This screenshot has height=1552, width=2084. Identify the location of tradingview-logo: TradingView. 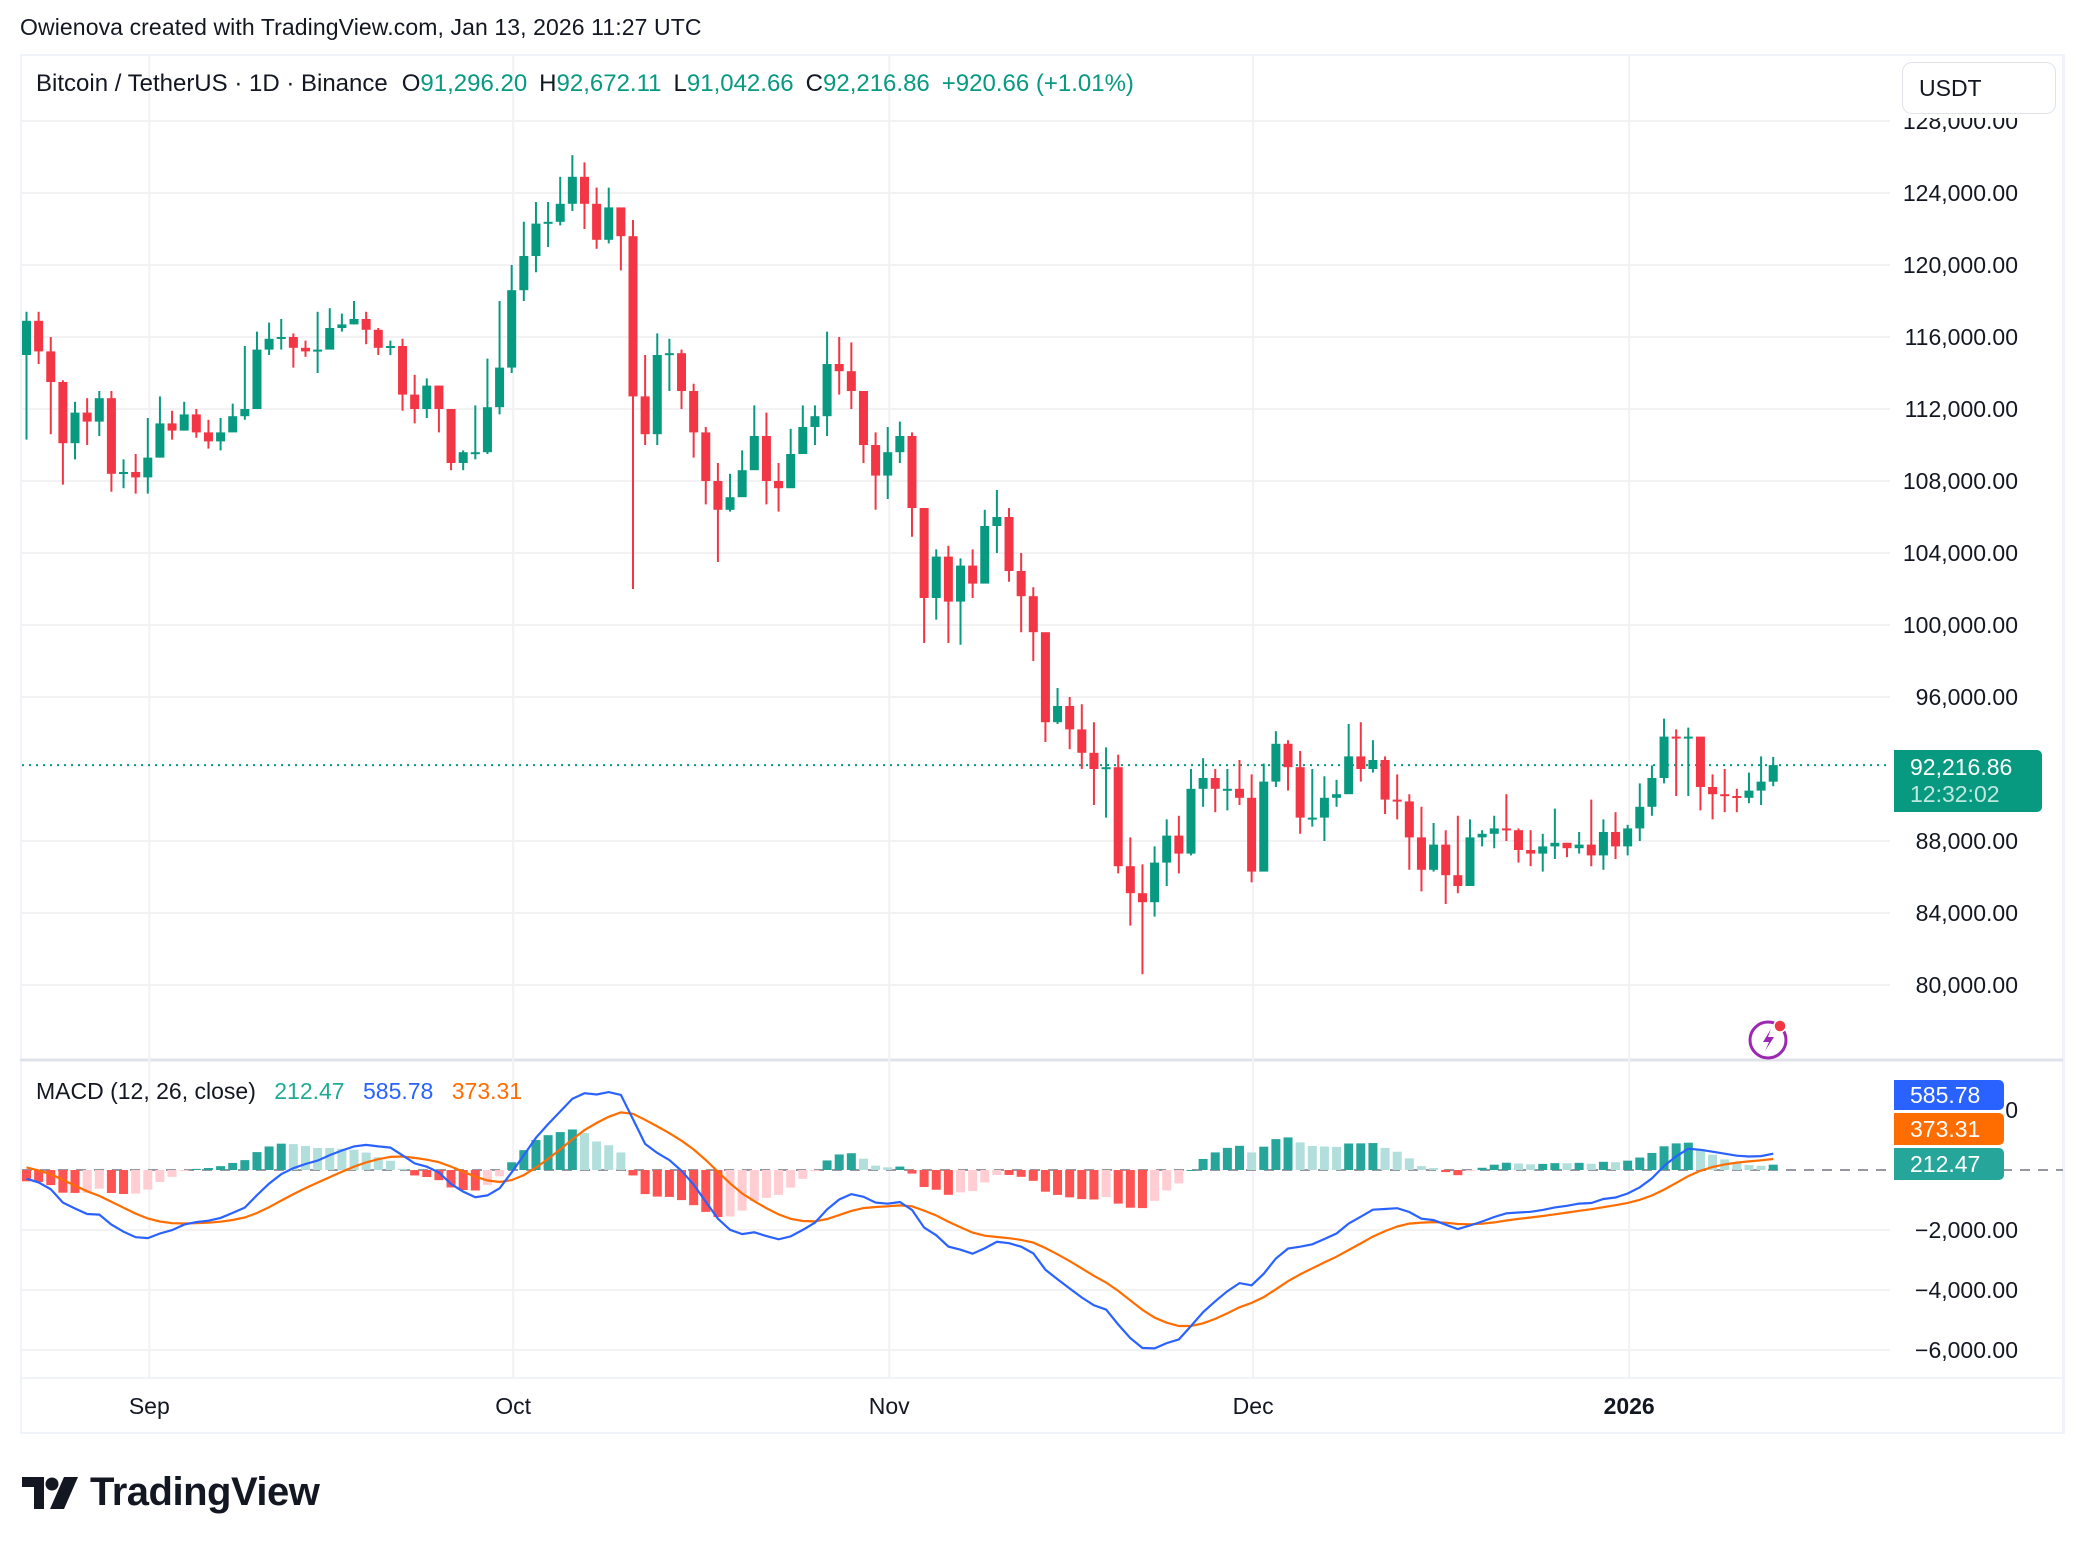
(171, 1492).